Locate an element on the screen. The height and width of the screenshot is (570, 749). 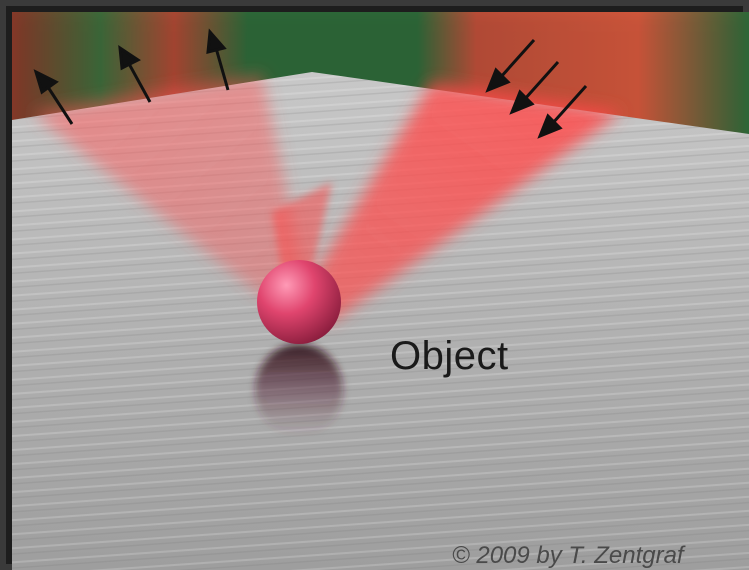
object-sphere is located at coordinates (299, 302).